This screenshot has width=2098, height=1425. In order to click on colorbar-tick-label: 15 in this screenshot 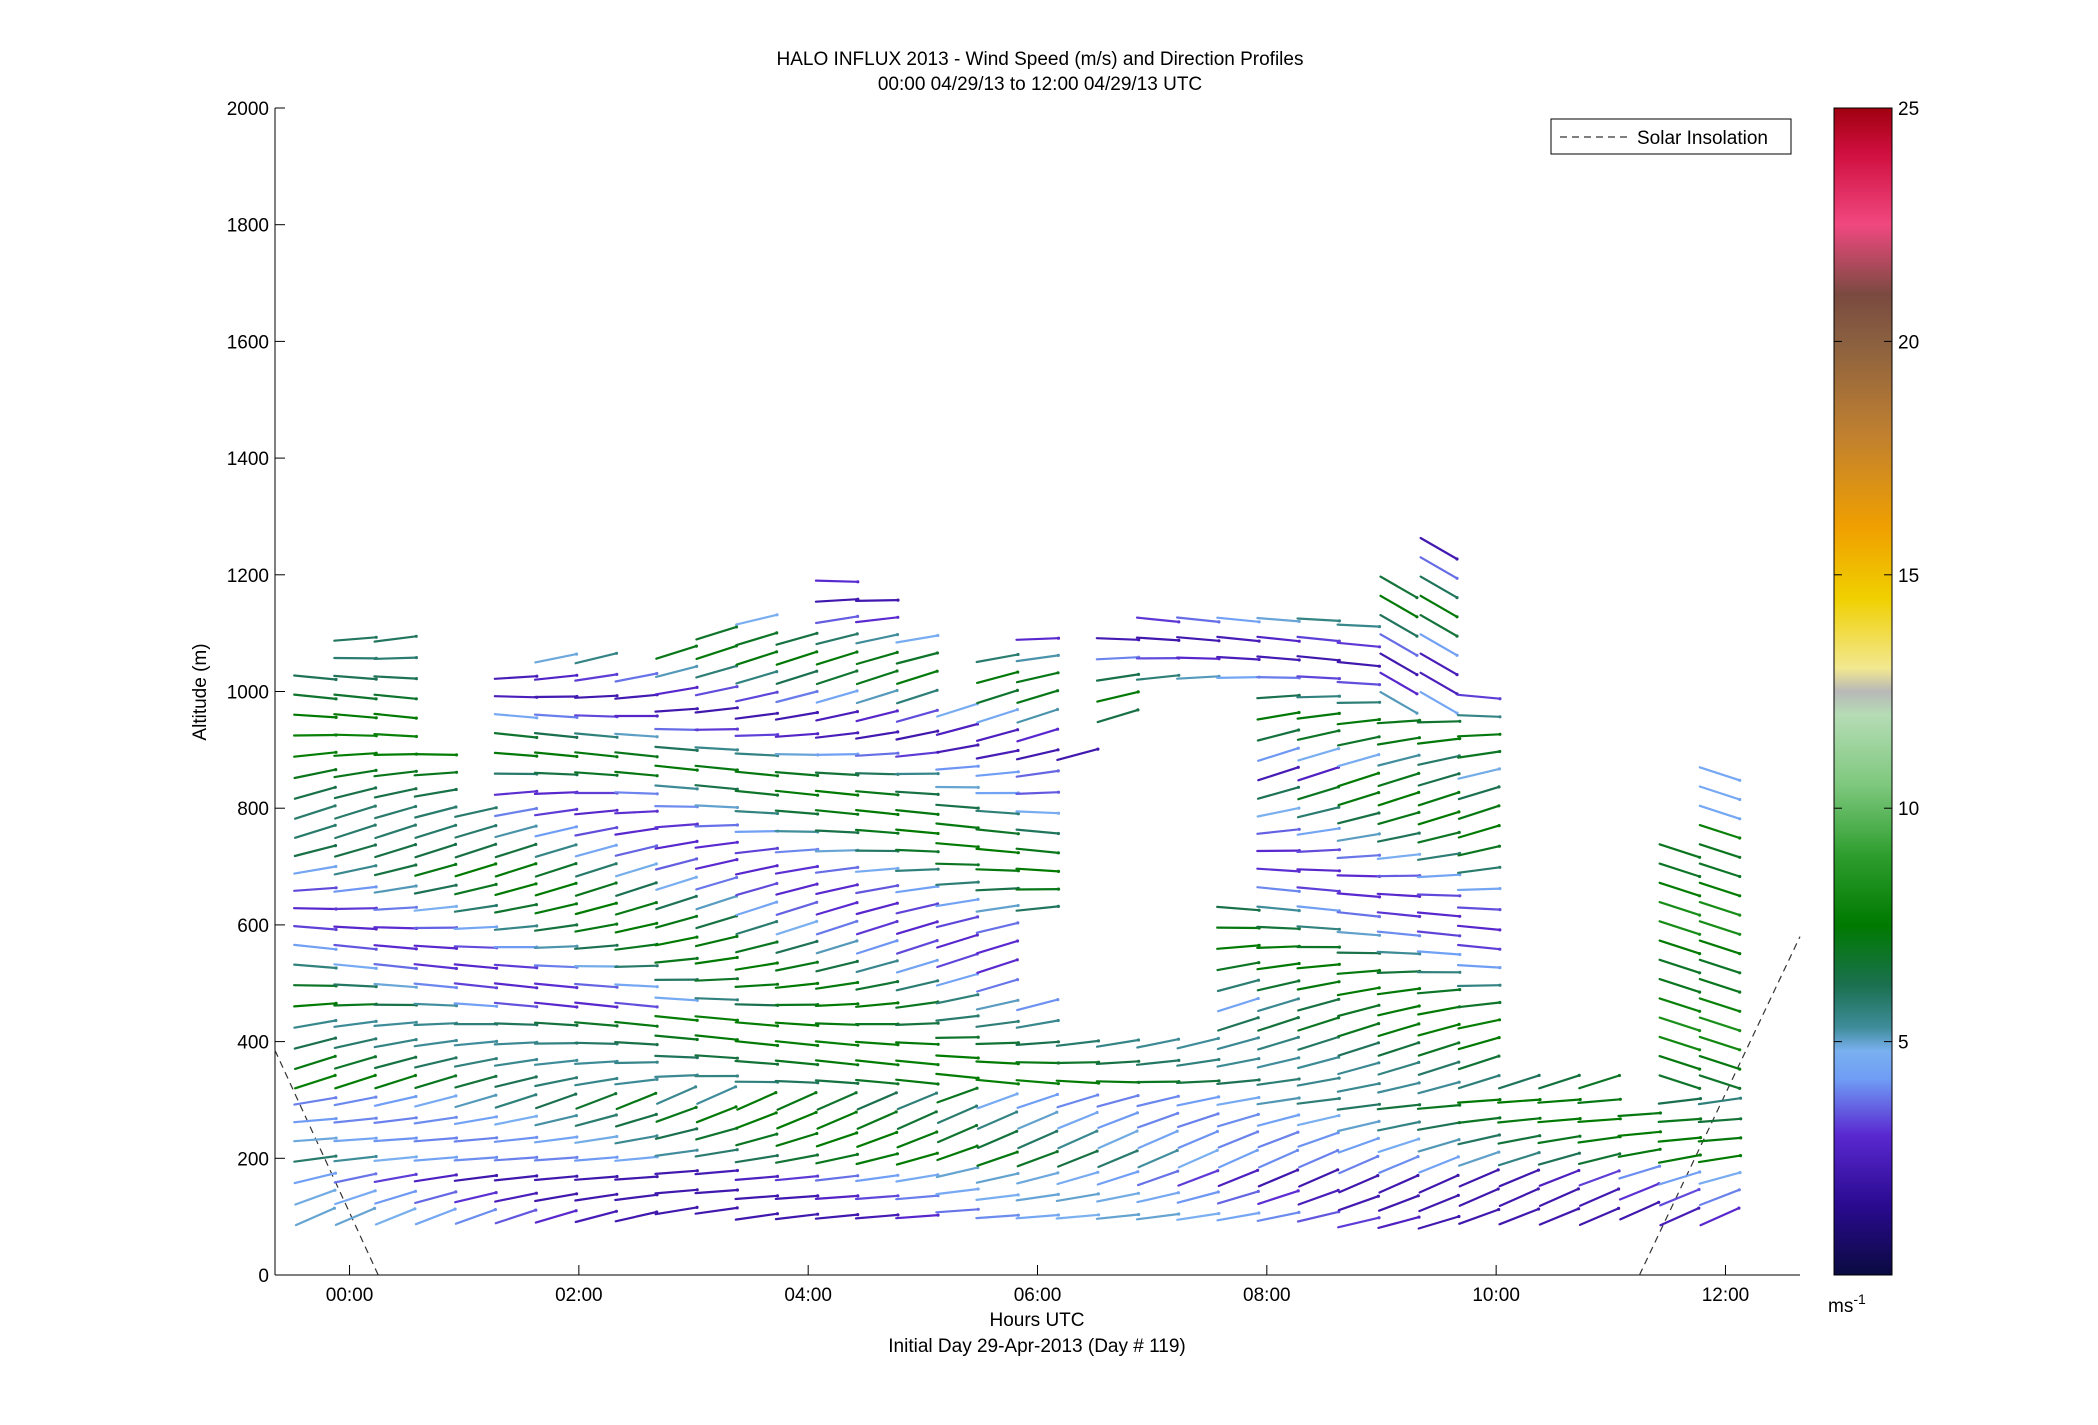, I will do `click(1908, 576)`.